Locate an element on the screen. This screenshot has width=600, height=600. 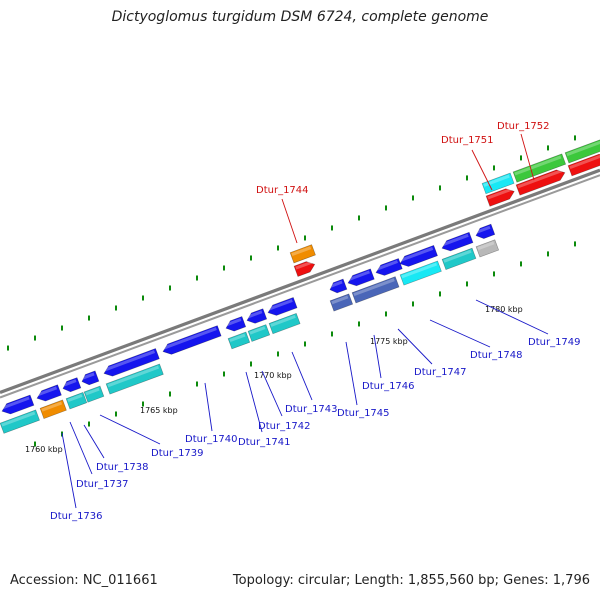
gene-label: Dtur_1752 is located at coordinates (523, 126).